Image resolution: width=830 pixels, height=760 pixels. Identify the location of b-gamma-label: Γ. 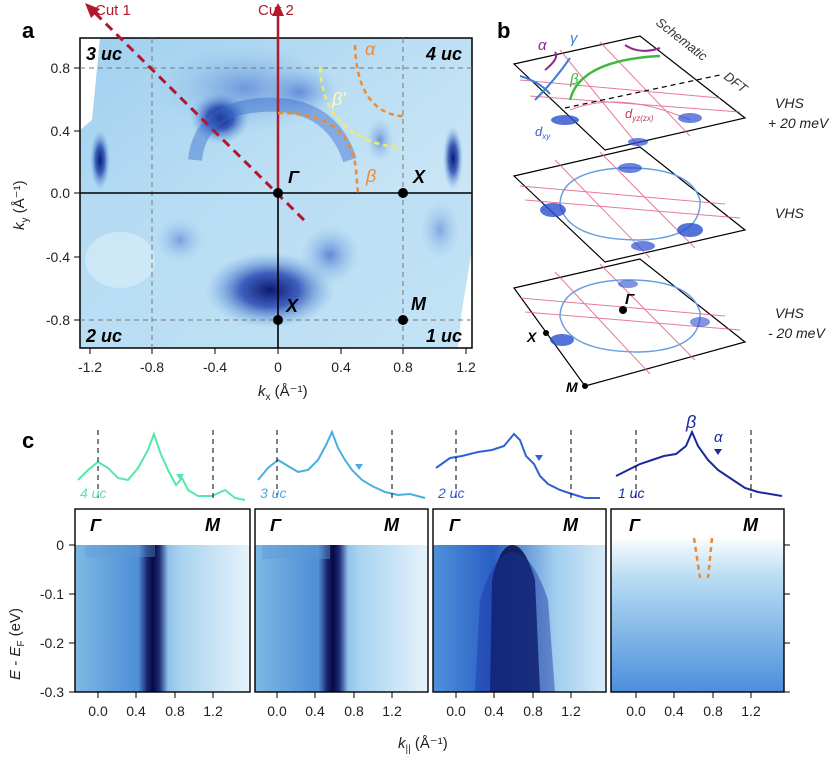
(630, 299).